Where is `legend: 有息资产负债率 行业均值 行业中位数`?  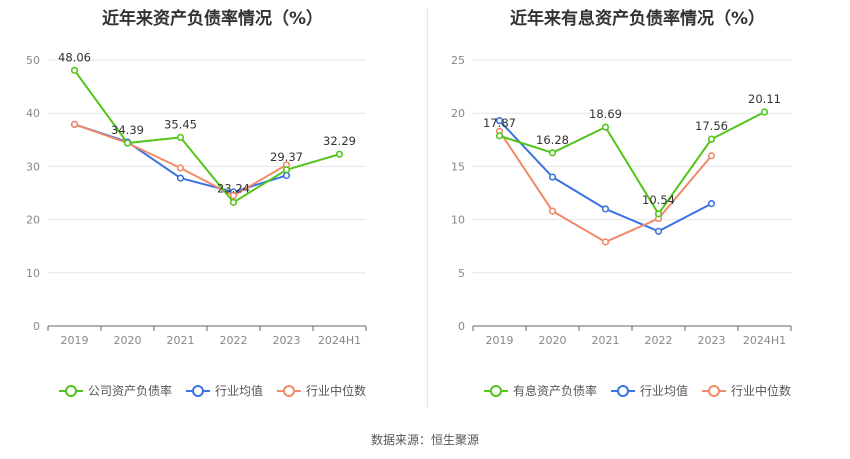 legend: 有息资产负债率 行业均值 行业中位数 is located at coordinates (637, 390).